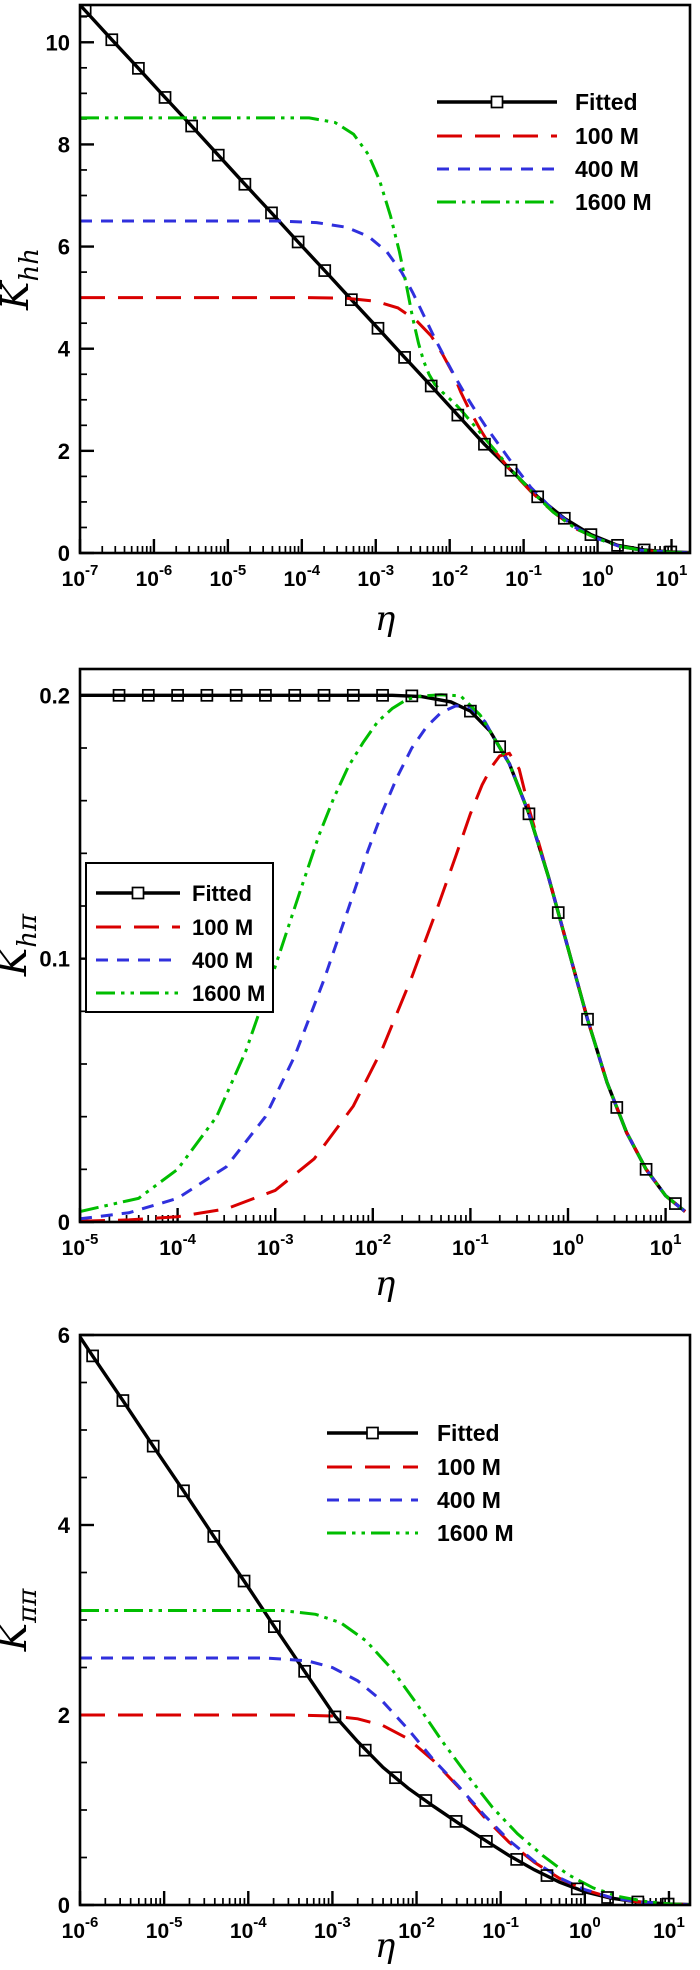 The image size is (700, 1970). What do you see at coordinates (76, 1620) in the screenshot?
I see `y-axis: 0 2 4 6` at bounding box center [76, 1620].